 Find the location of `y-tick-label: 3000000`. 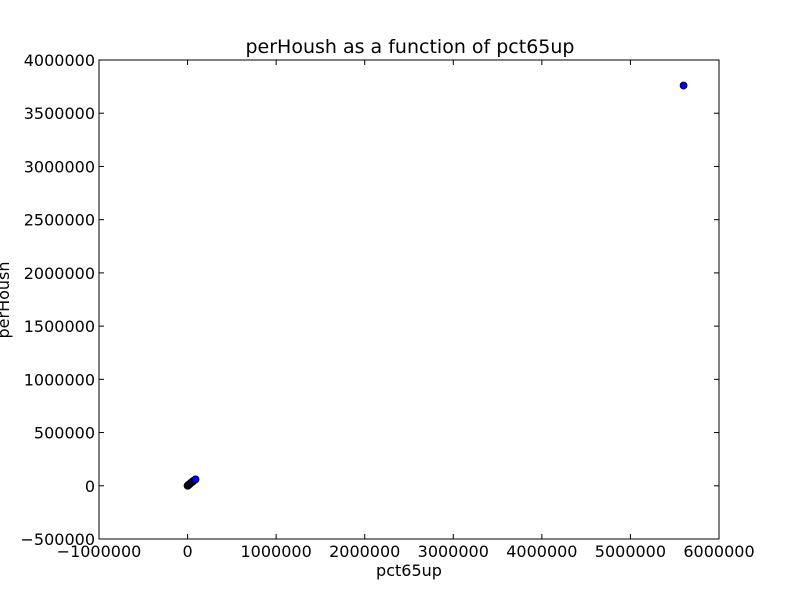

y-tick-label: 3000000 is located at coordinates (59, 166).